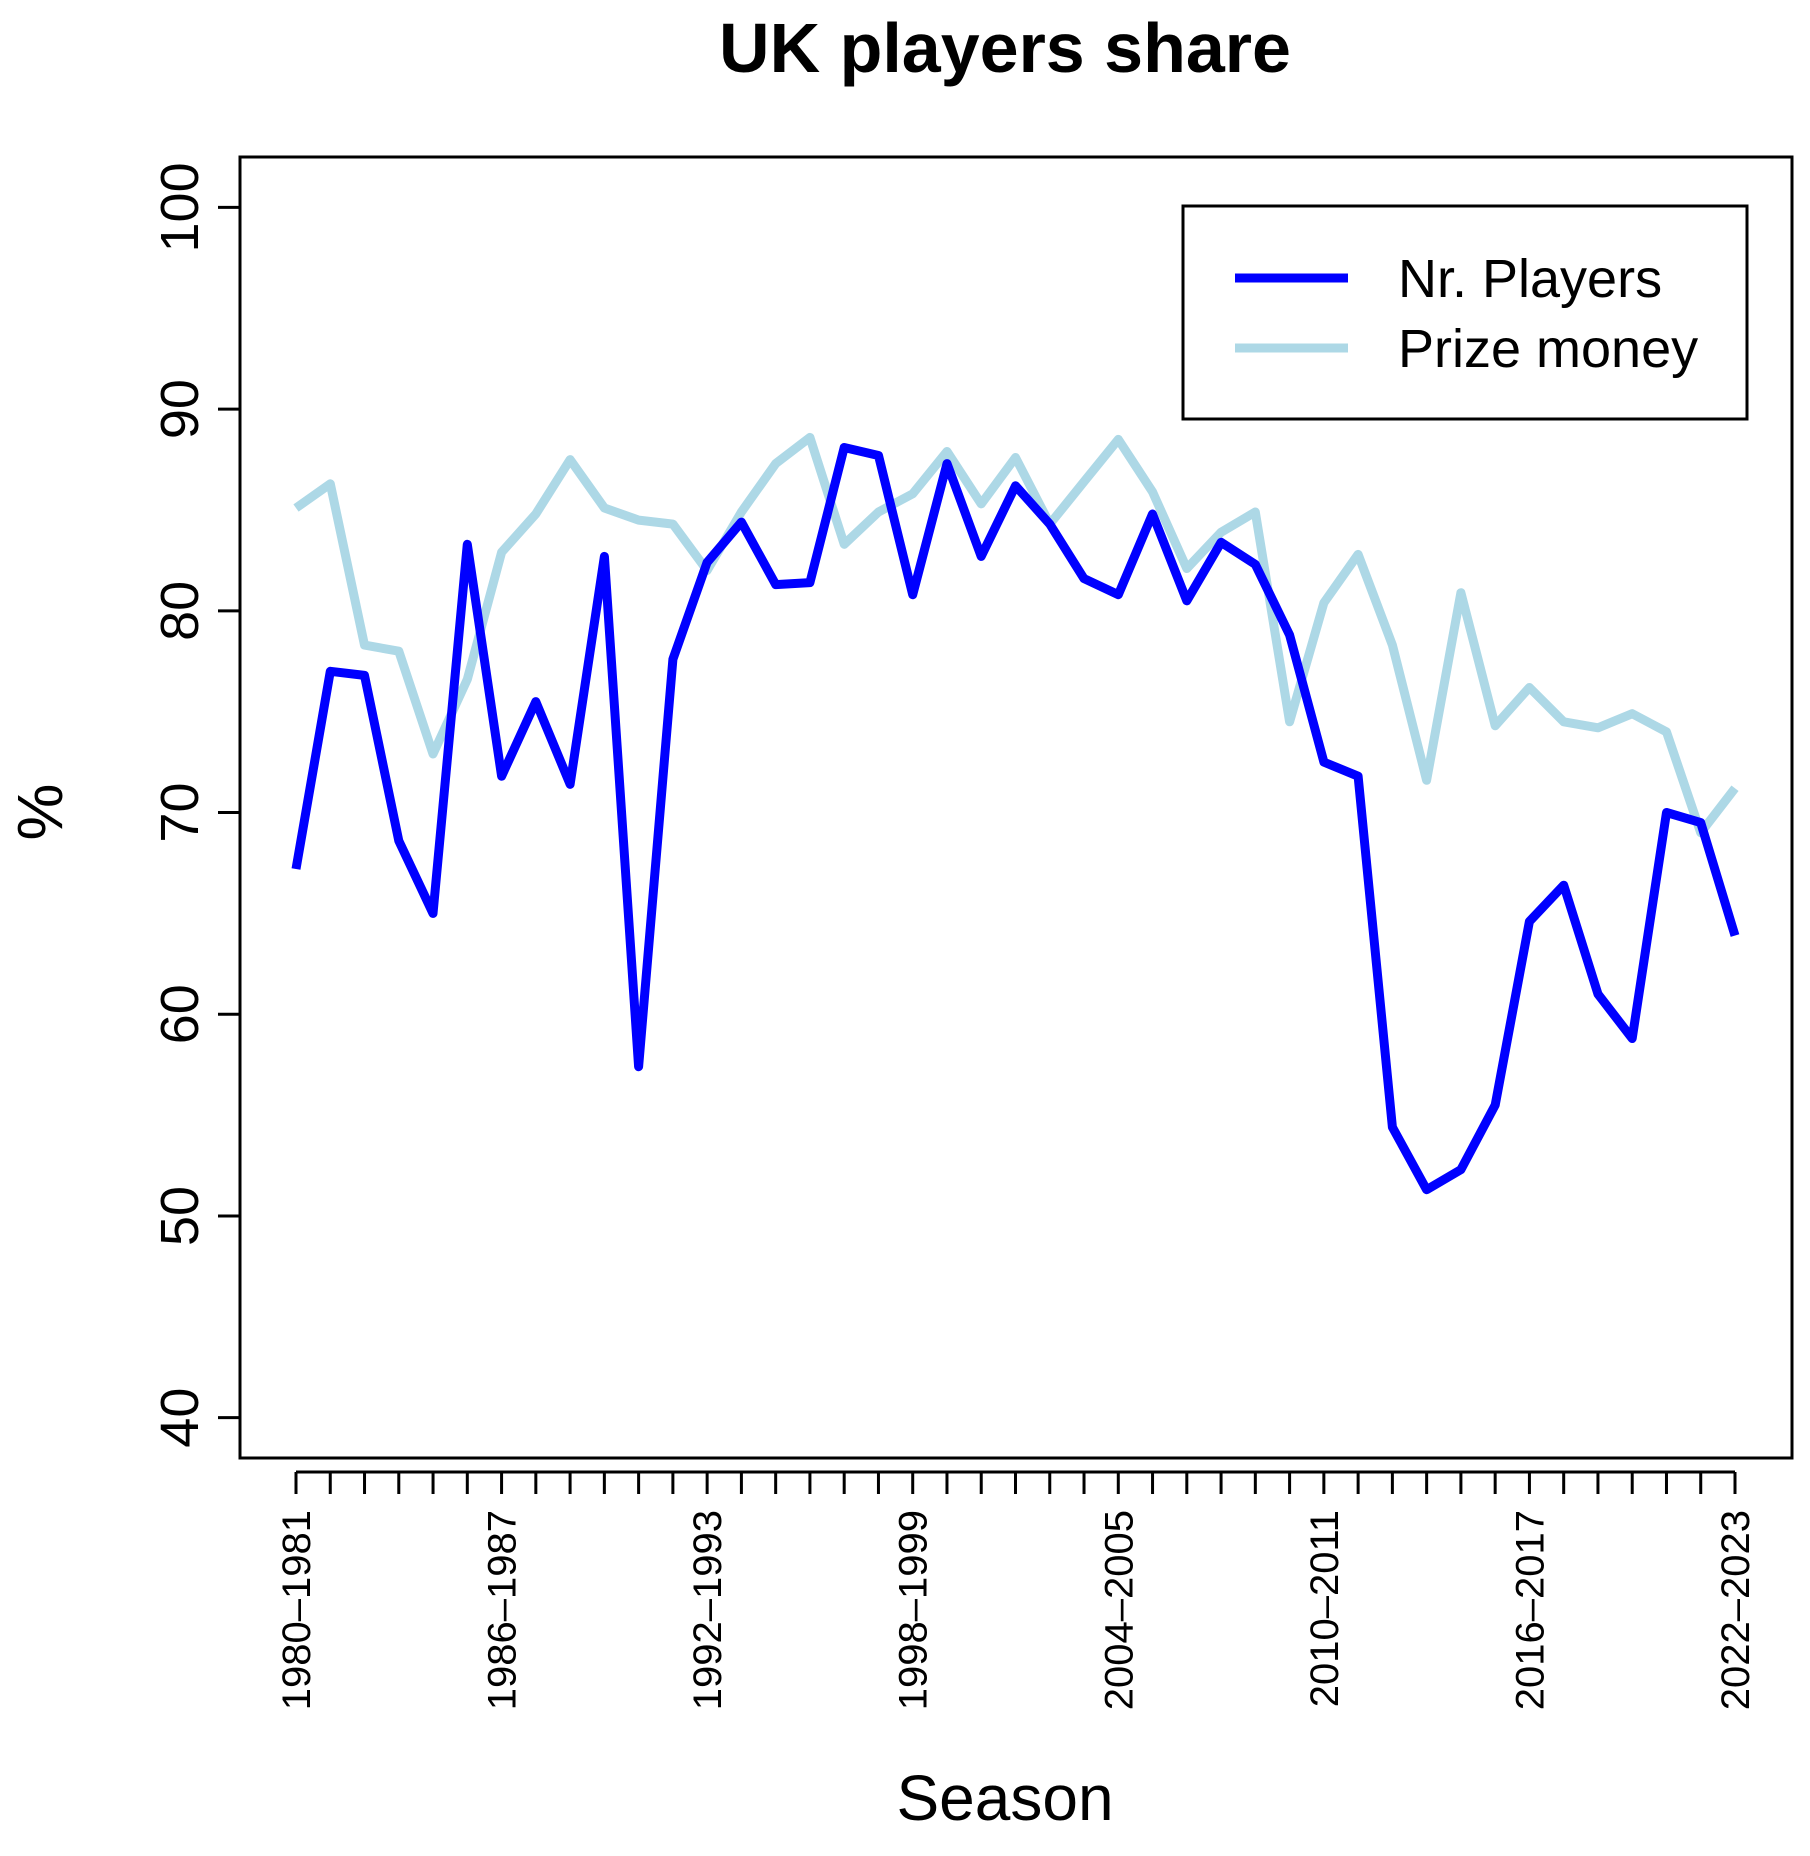 The image size is (1810, 1856). Describe the element at coordinates (180, 1216) in the screenshot. I see `y-tick-label: 50` at that location.